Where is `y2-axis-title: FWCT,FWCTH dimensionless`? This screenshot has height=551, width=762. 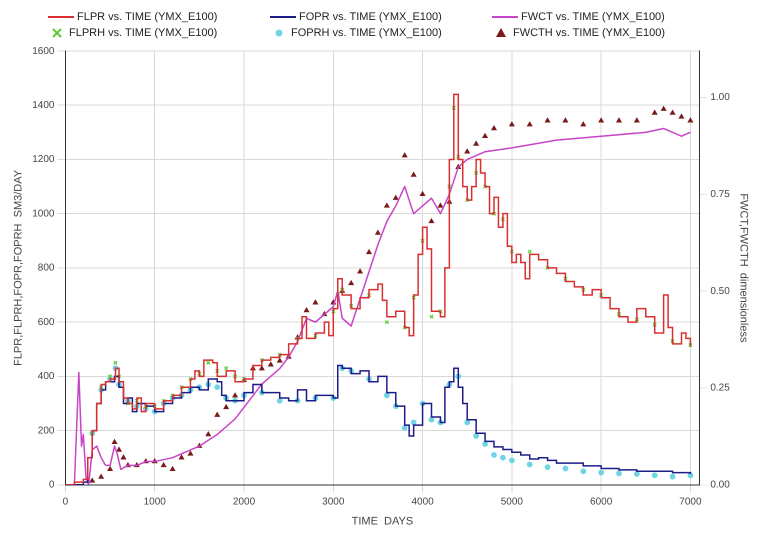
y2-axis-title: FWCT,FWCTH dimensionless is located at coordinates (743, 268).